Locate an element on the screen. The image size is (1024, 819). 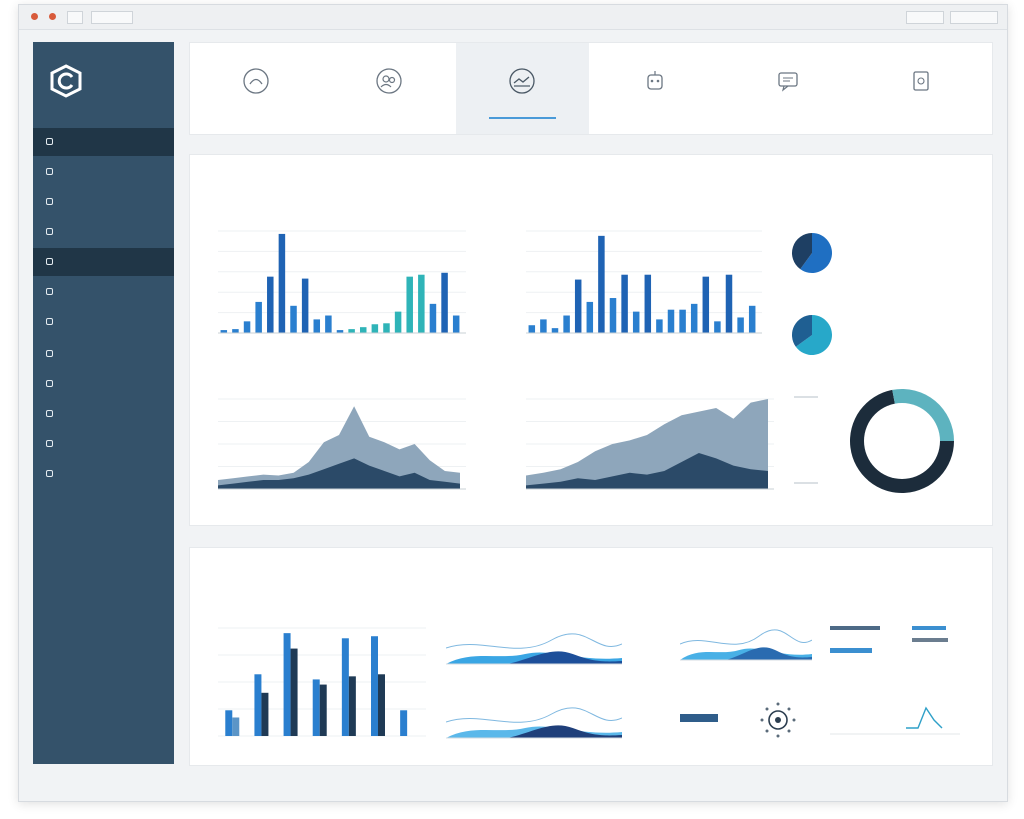
lock-icon is located at coordinates (49, 443).